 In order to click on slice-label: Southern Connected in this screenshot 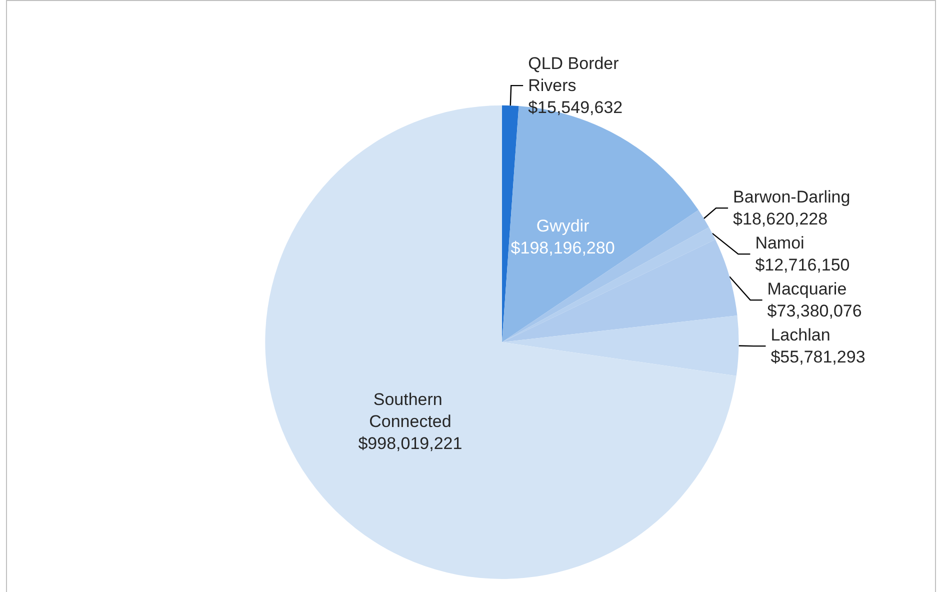, I will do `click(410, 411)`.